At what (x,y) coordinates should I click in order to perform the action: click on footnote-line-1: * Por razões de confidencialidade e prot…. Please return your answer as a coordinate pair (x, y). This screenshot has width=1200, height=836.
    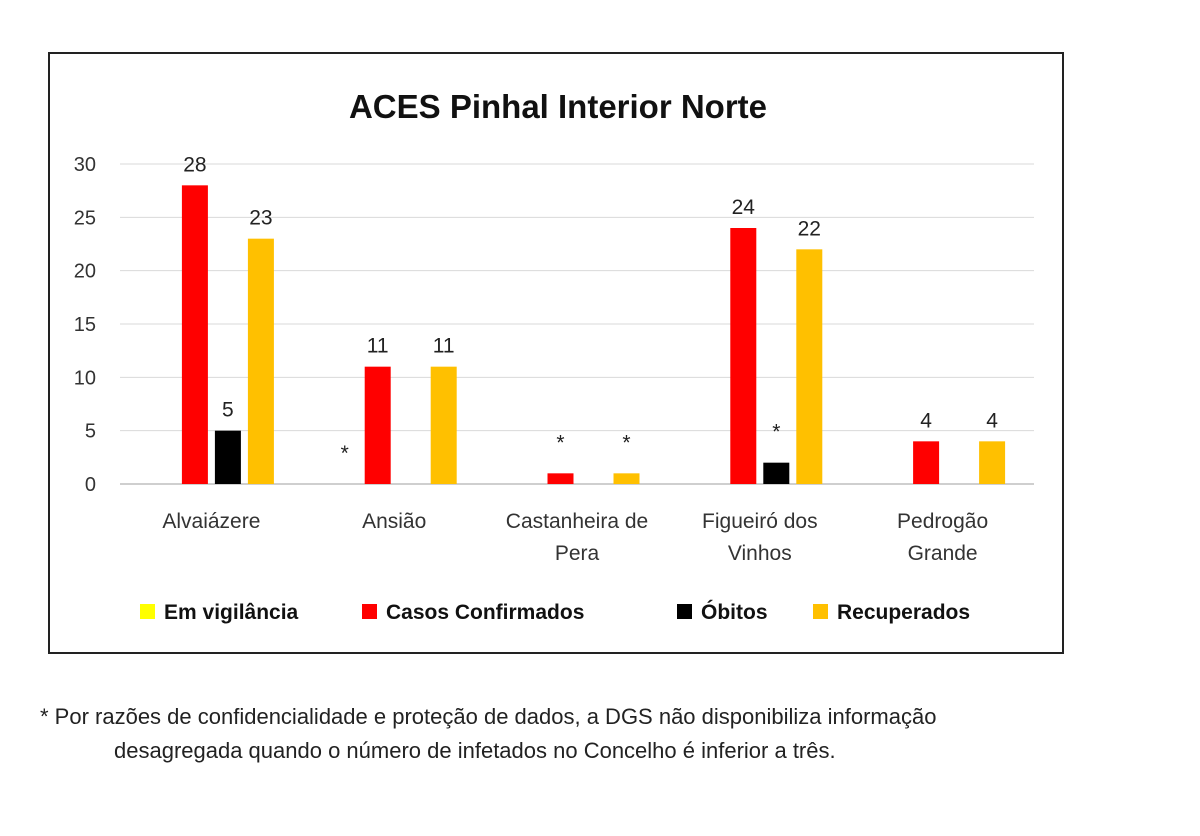
    Looking at the image, I should click on (488, 716).